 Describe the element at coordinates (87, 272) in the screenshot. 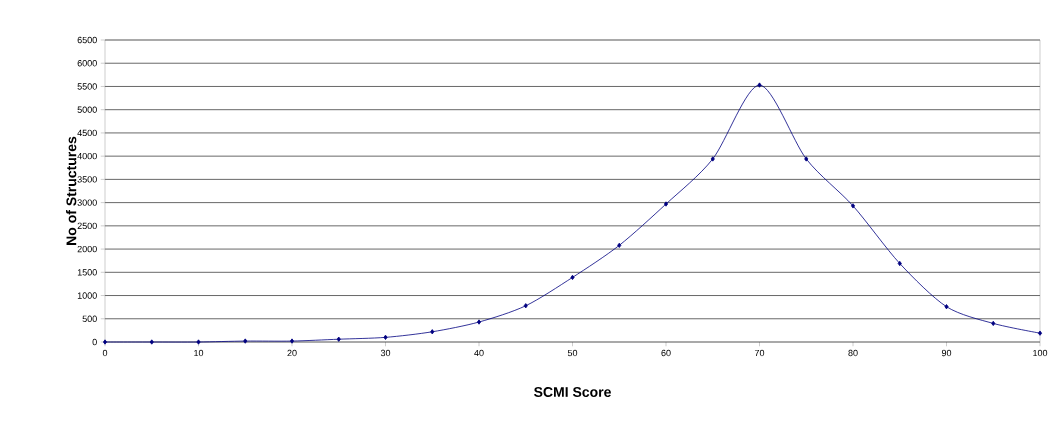

I see `y-tick-label: 1500` at that location.